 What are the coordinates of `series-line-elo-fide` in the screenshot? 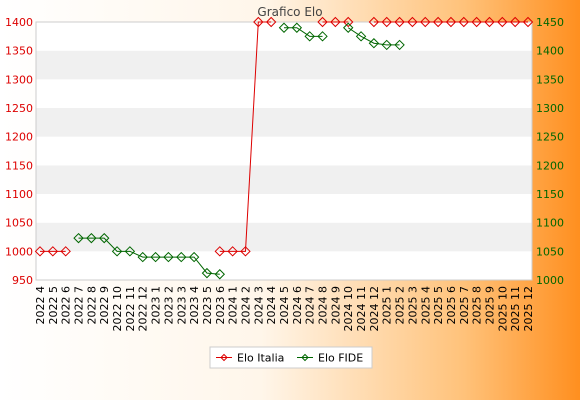 It's located at (303, 32).